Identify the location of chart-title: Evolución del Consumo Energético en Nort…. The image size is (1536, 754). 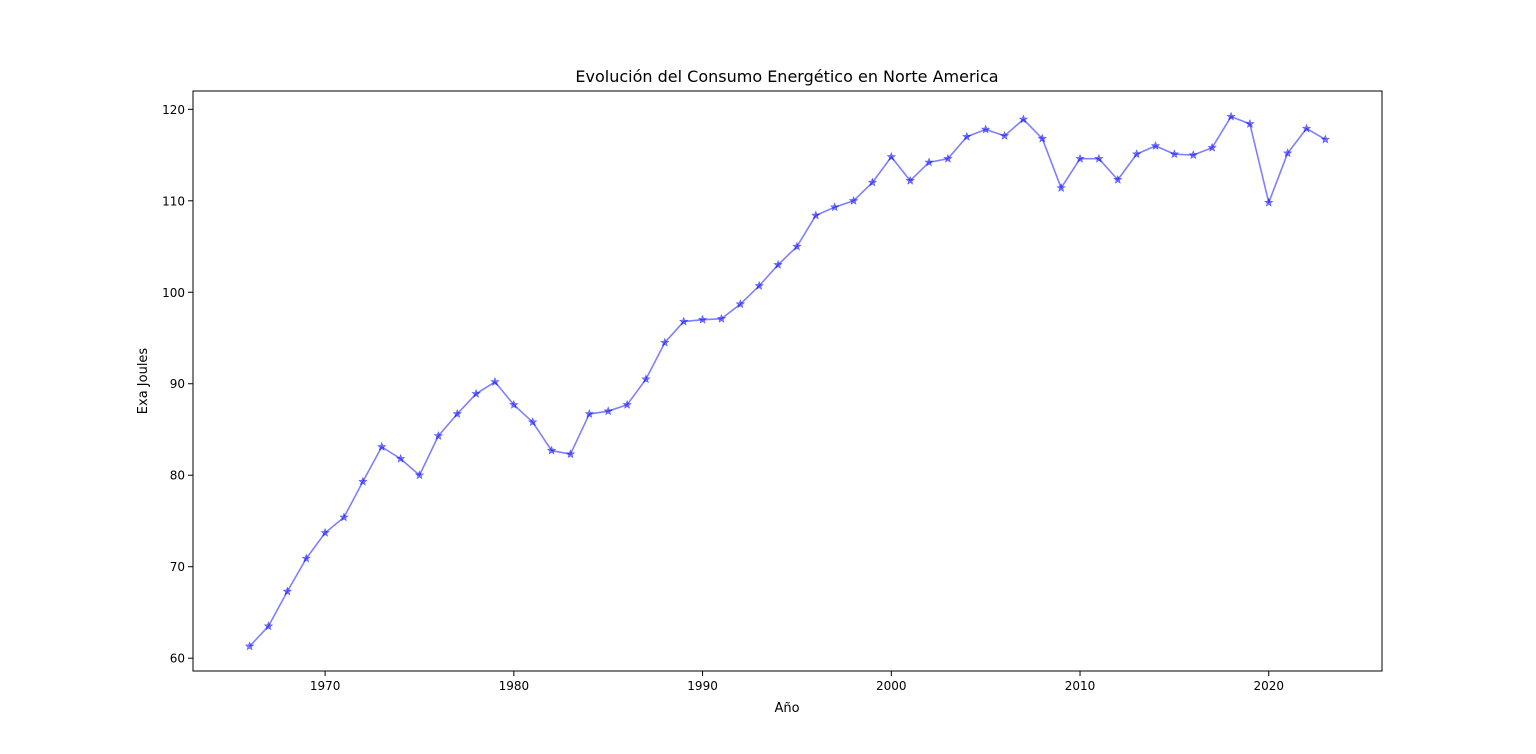
(786, 76).